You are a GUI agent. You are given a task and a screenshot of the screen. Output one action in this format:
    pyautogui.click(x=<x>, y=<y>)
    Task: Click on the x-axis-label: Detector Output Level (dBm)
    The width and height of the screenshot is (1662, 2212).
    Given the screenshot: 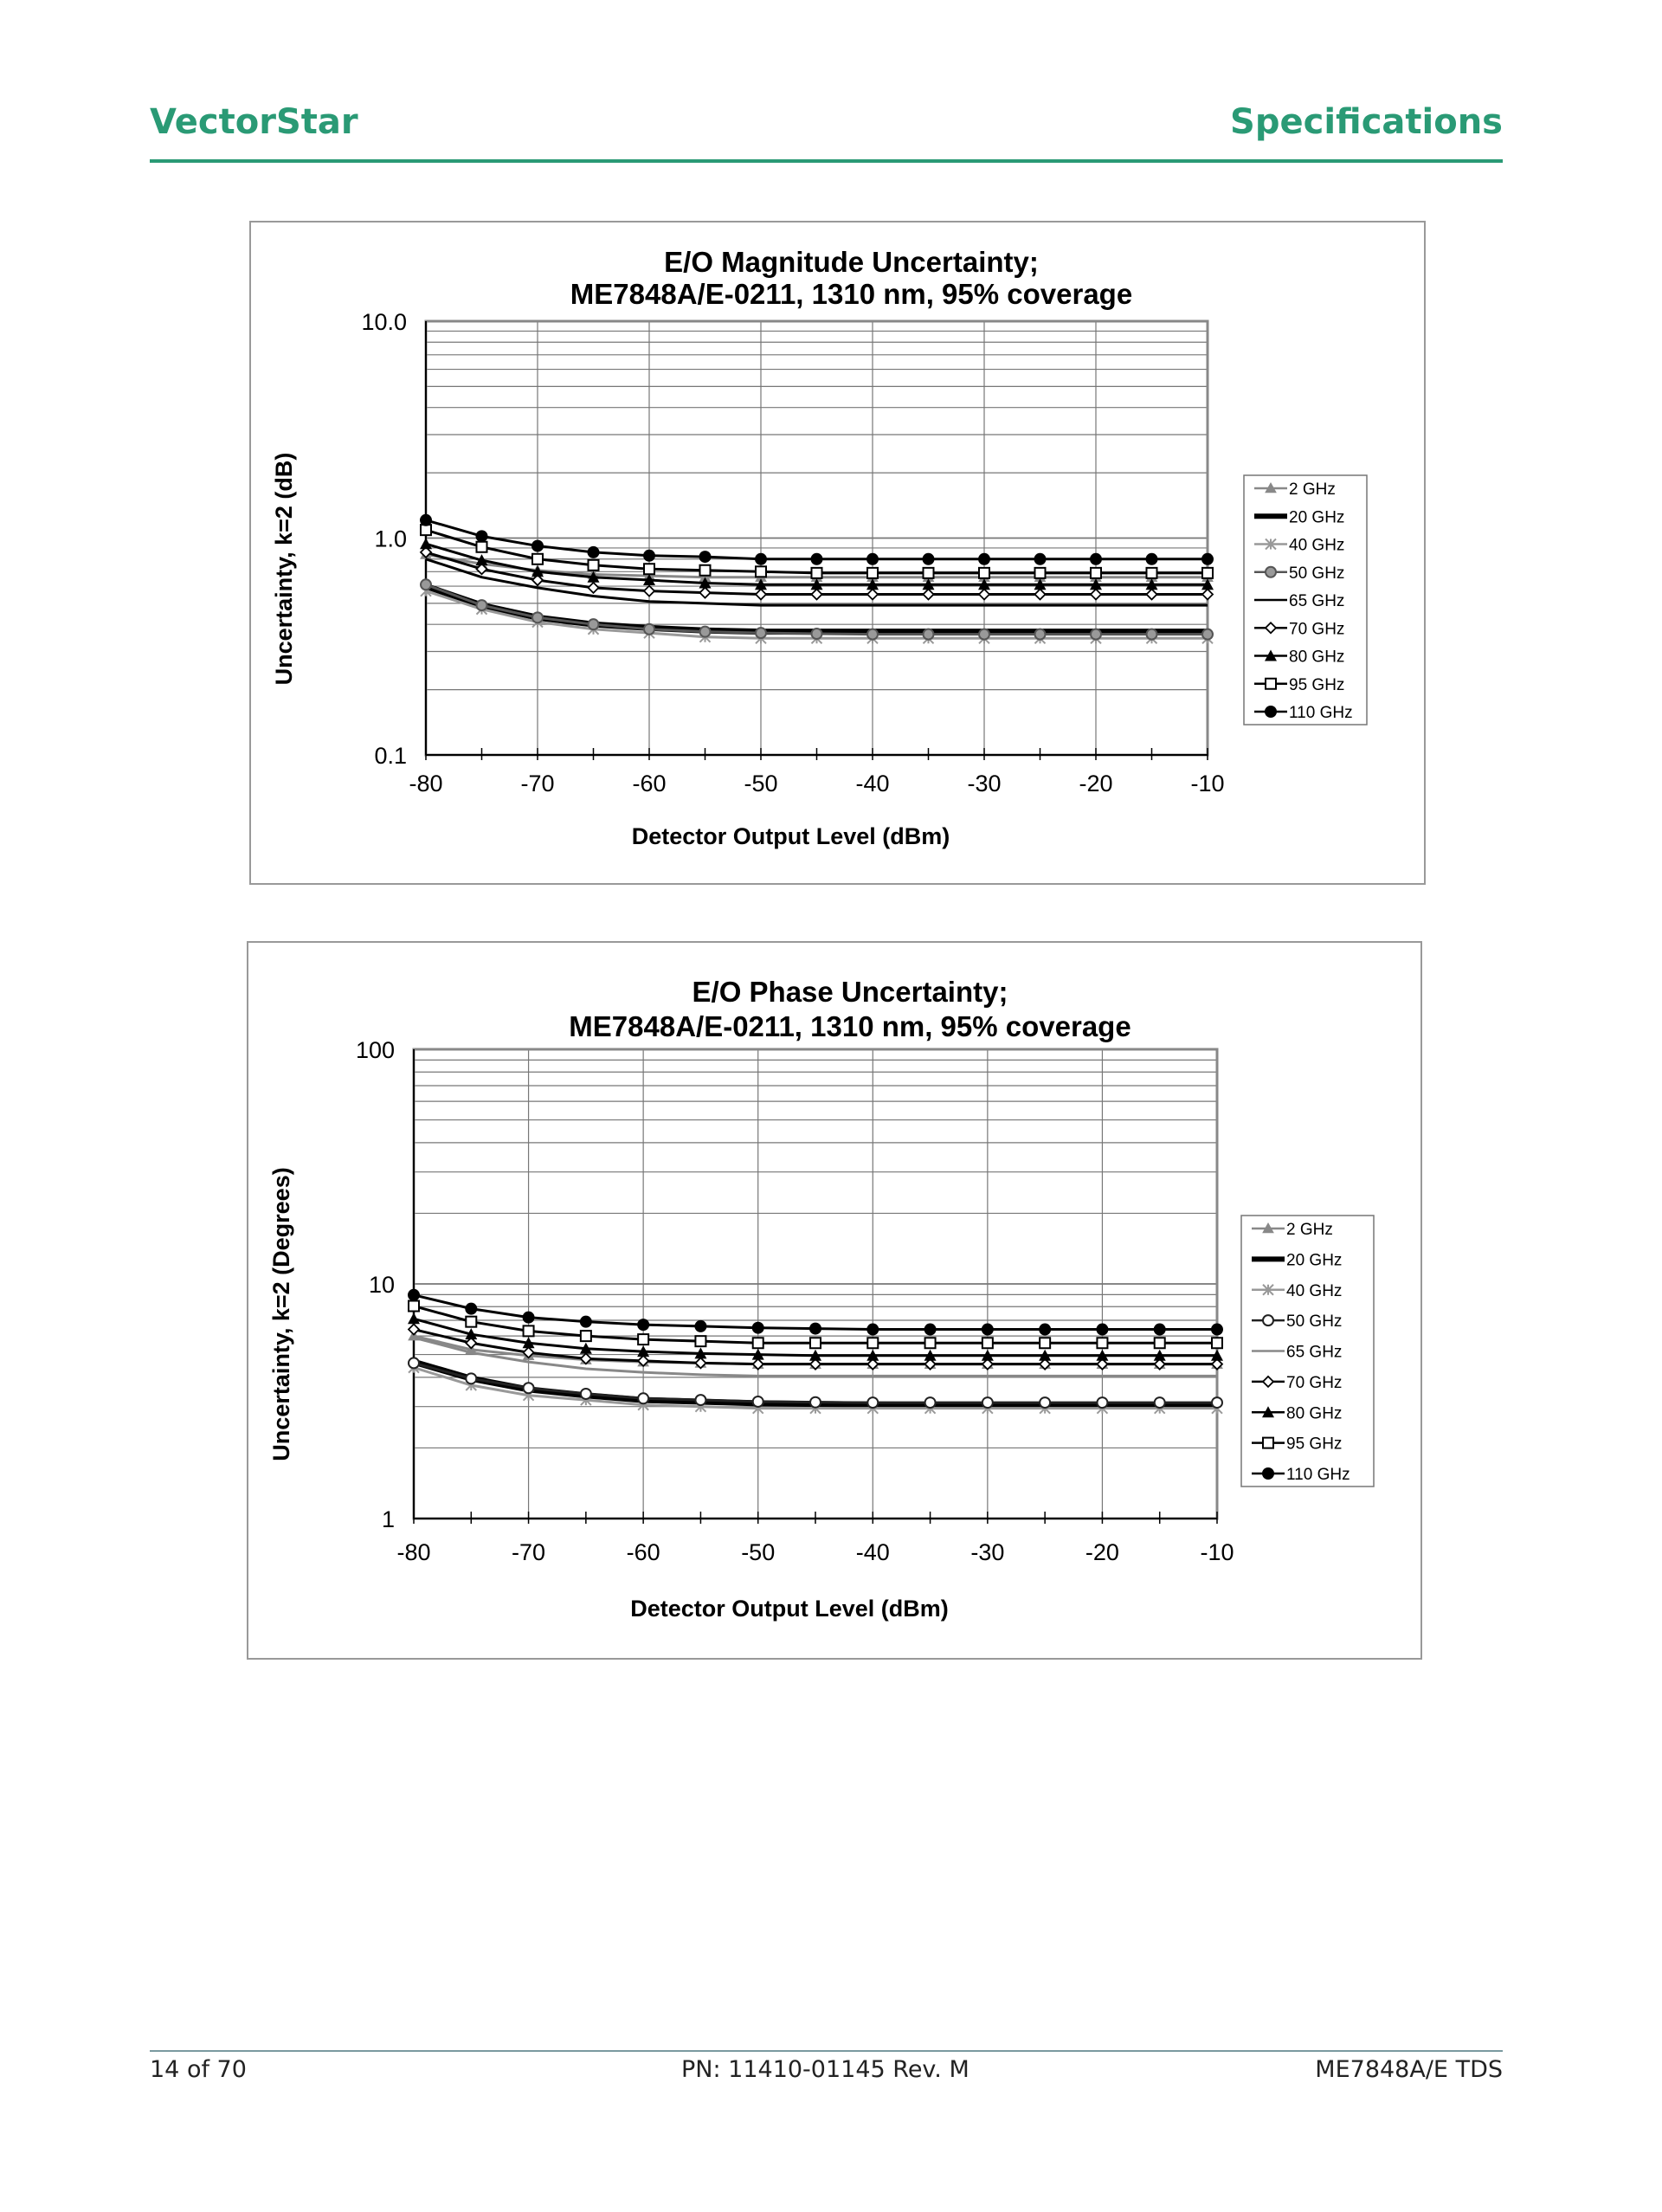 What is the action you would take?
    pyautogui.click(x=791, y=836)
    